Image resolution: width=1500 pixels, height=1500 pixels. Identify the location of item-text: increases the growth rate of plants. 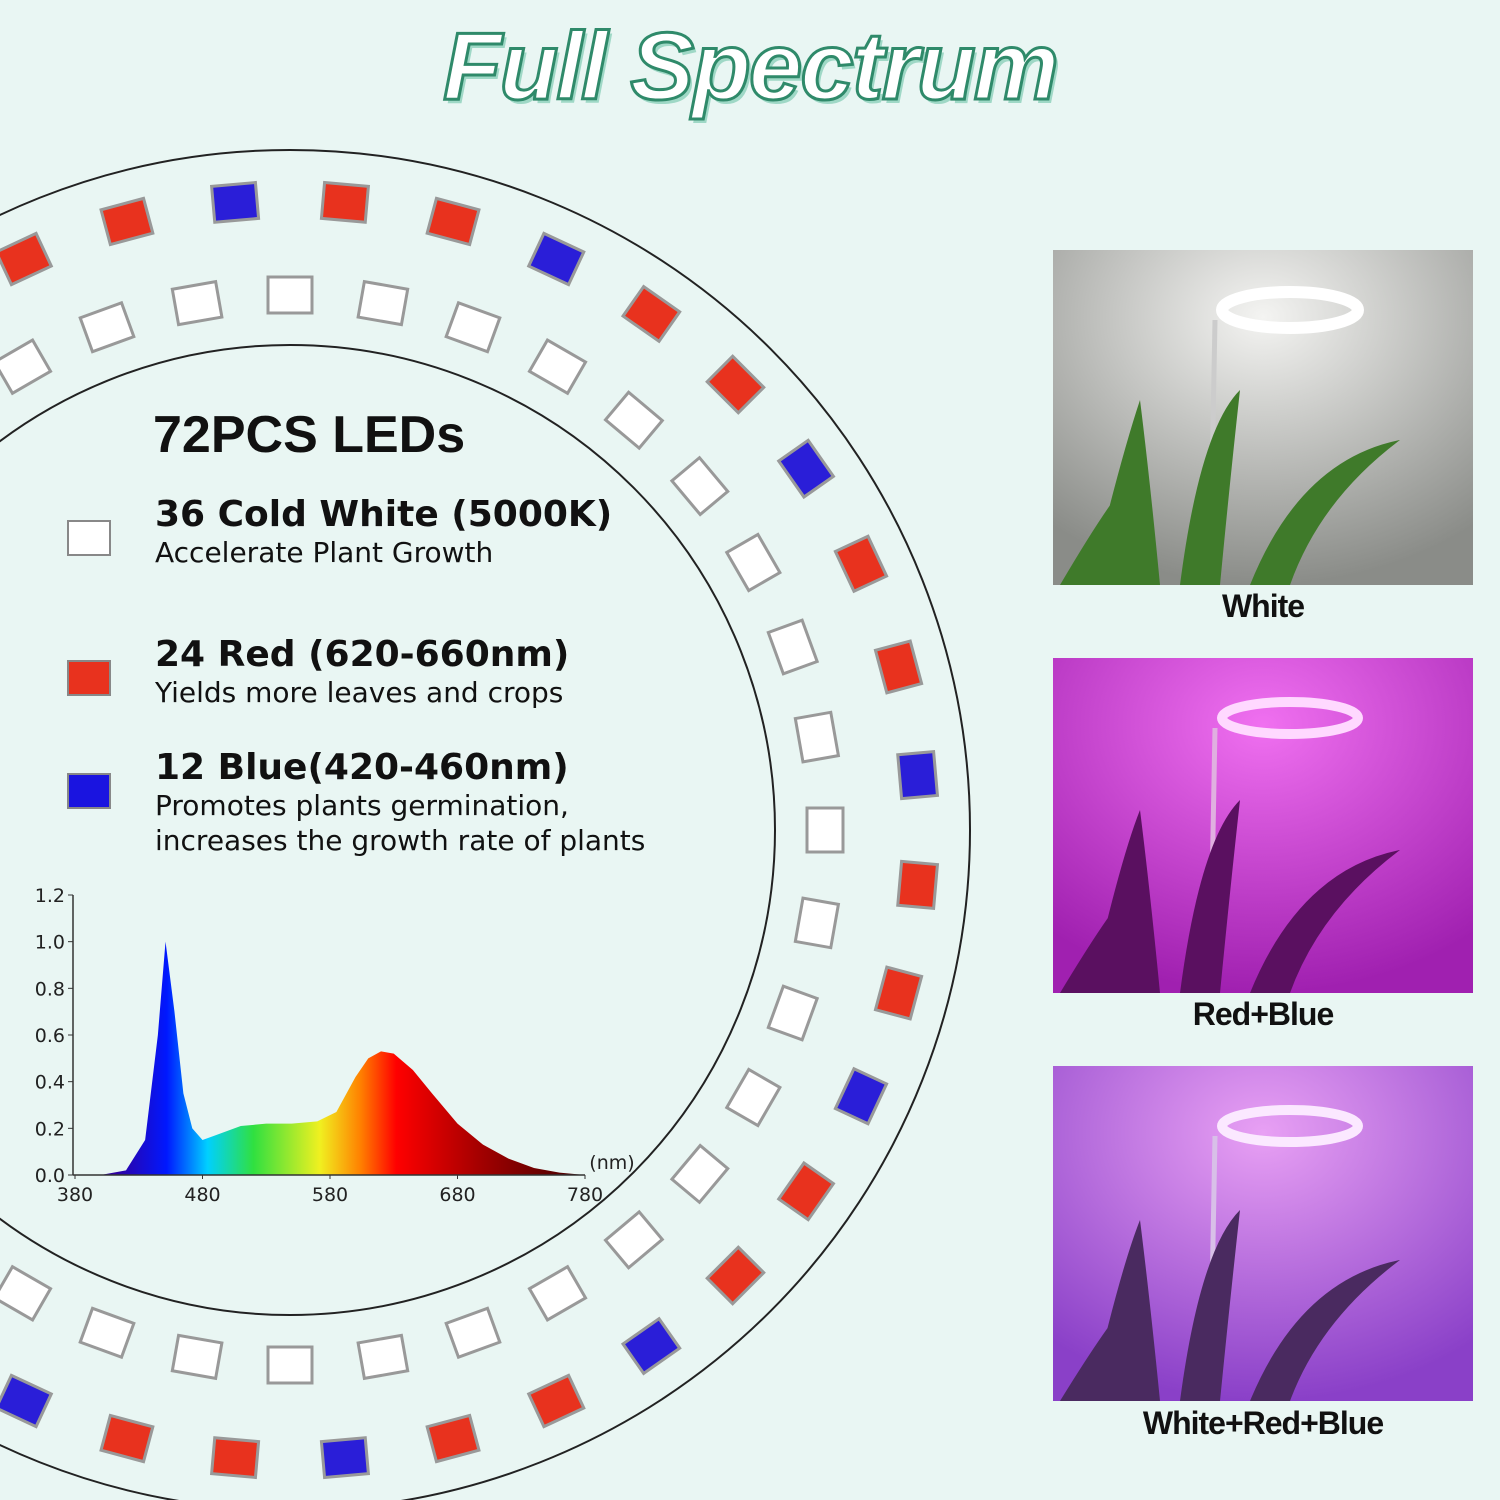
(400, 840).